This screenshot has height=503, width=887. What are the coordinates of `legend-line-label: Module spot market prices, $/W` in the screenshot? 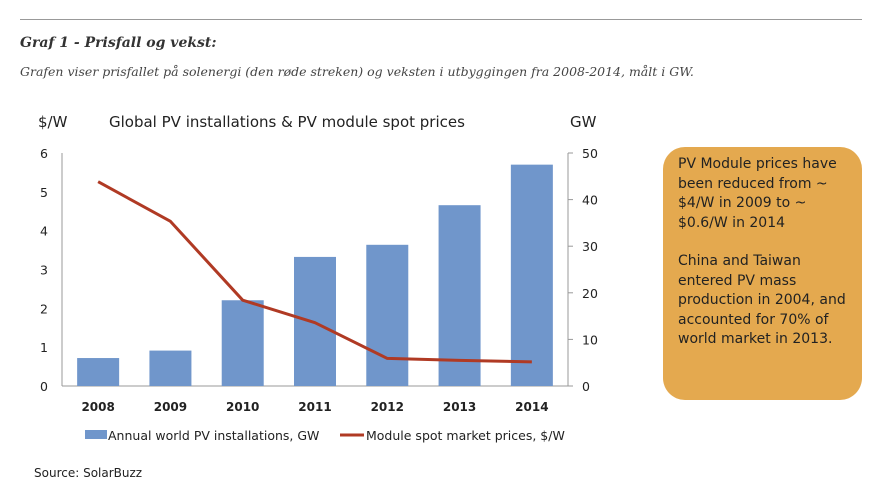 It's located at (465, 435).